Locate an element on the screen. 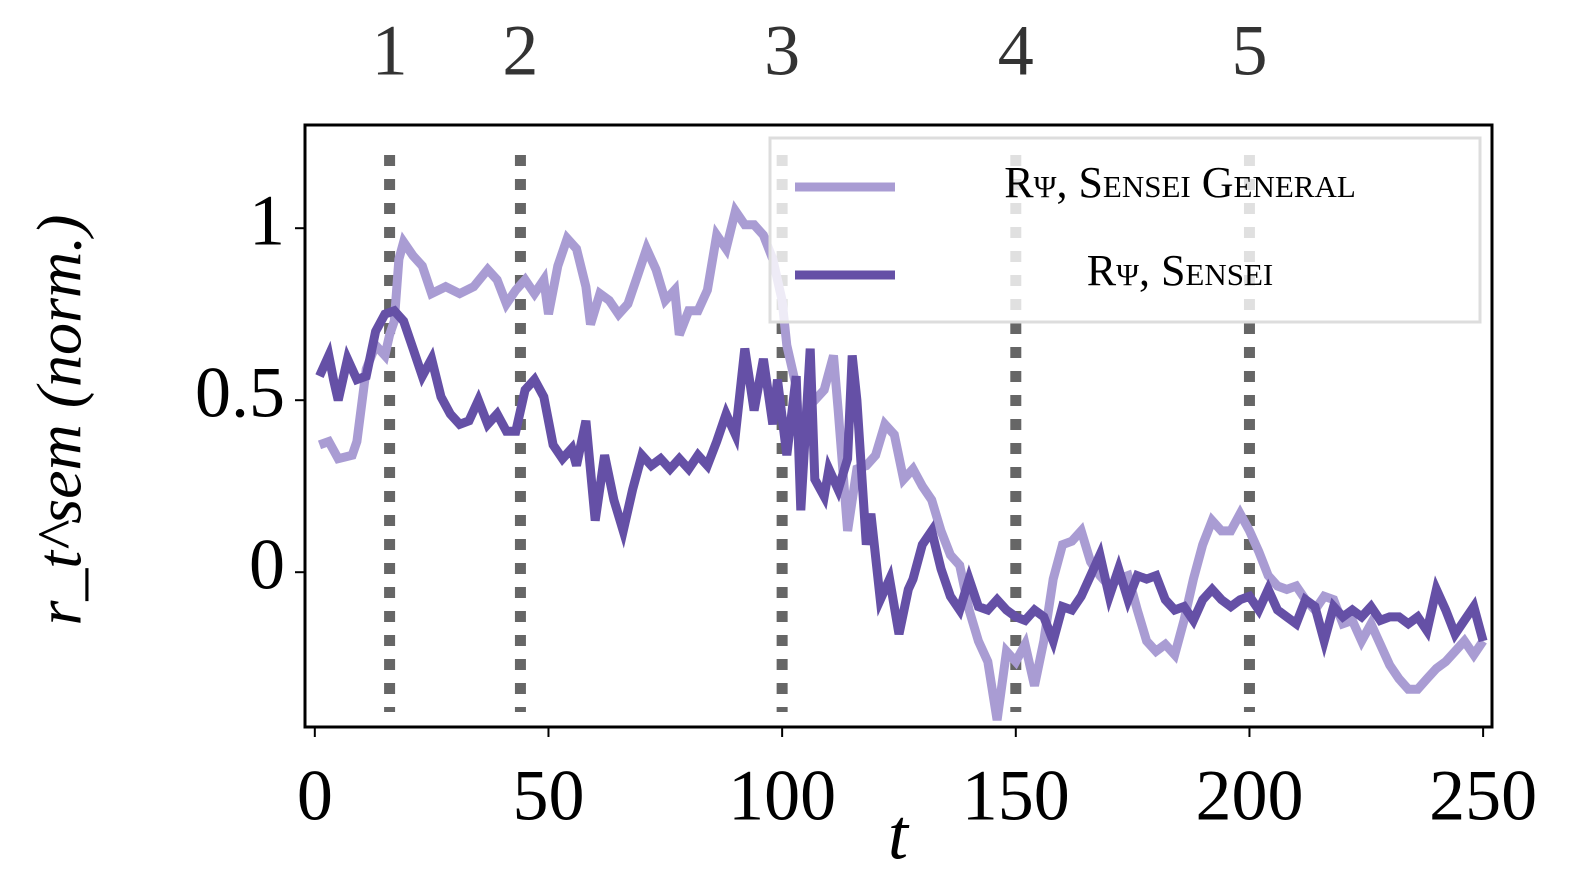 The image size is (1580, 893). legend-box is located at coordinates (1125, 230).